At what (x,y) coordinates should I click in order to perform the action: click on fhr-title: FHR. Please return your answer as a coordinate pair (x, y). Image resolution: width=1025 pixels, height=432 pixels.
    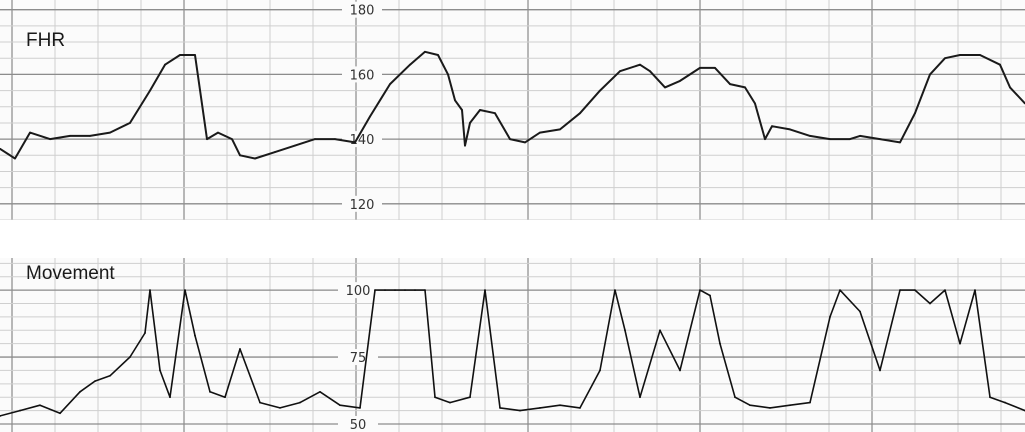
    Looking at the image, I should click on (46, 40).